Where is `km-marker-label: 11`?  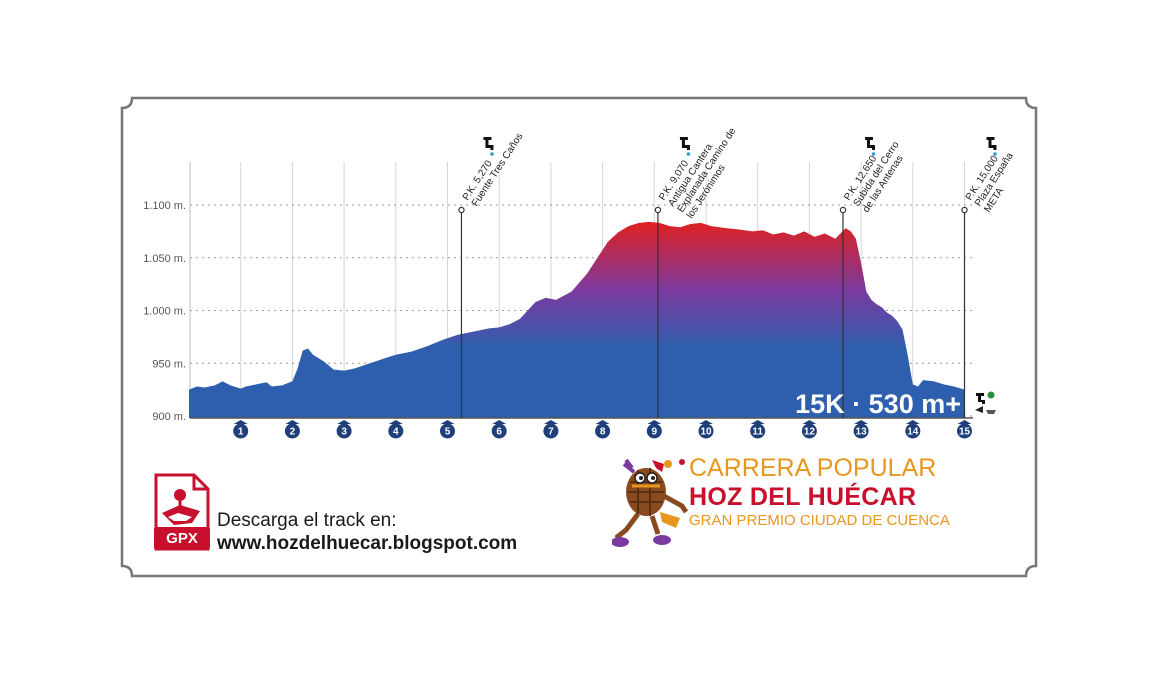 km-marker-label: 11 is located at coordinates (757, 432).